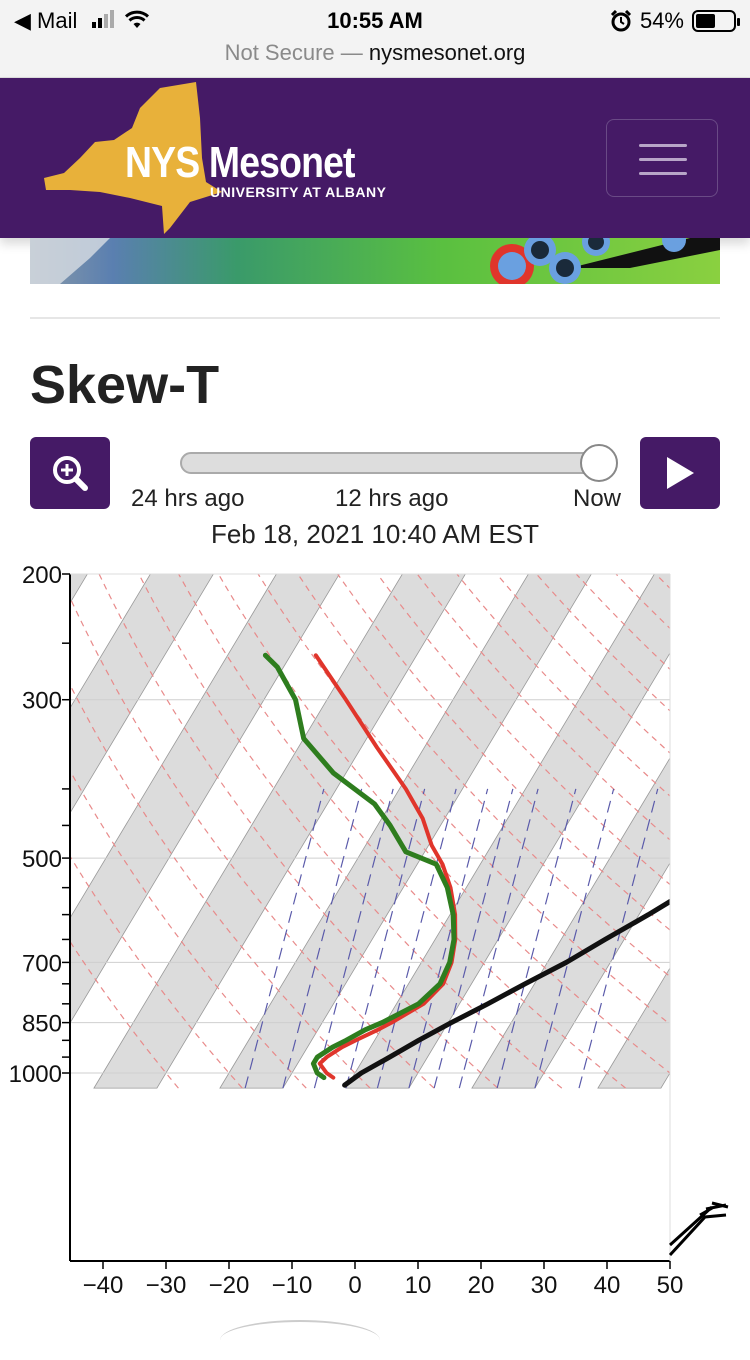 This screenshot has height=1360, width=750. I want to click on alarm-icon, so click(621, 21).